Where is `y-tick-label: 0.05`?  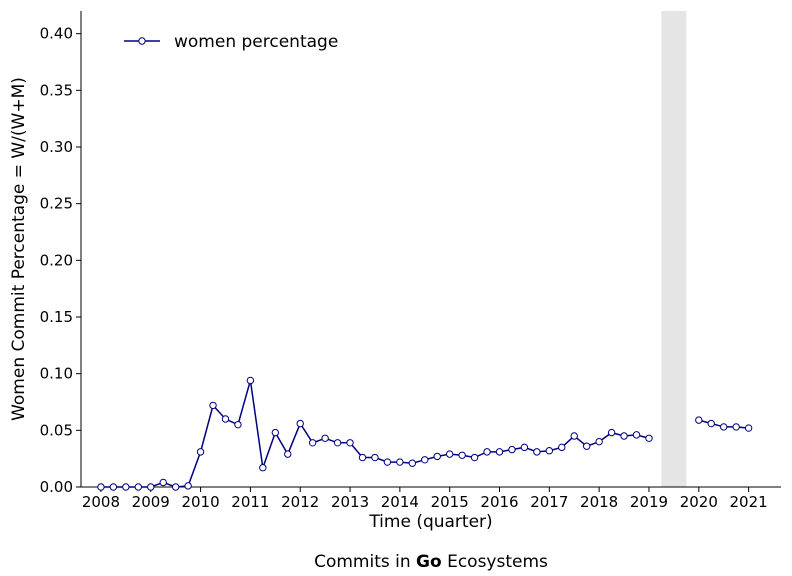
y-tick-label: 0.05 is located at coordinates (56, 430).